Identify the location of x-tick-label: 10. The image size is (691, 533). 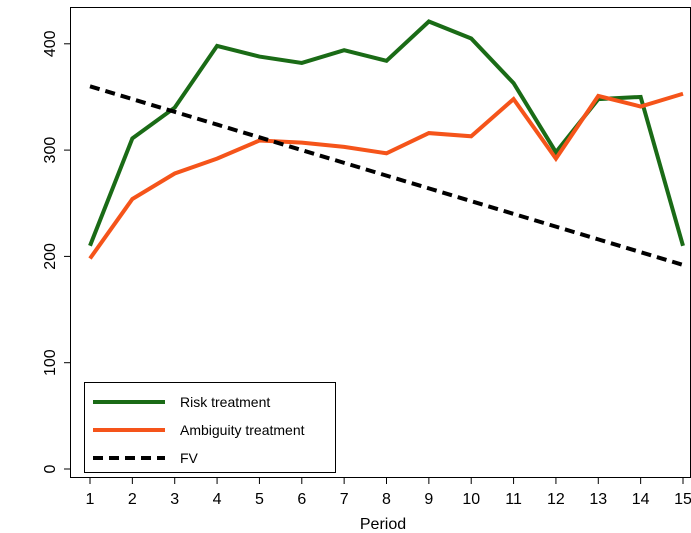
(471, 499).